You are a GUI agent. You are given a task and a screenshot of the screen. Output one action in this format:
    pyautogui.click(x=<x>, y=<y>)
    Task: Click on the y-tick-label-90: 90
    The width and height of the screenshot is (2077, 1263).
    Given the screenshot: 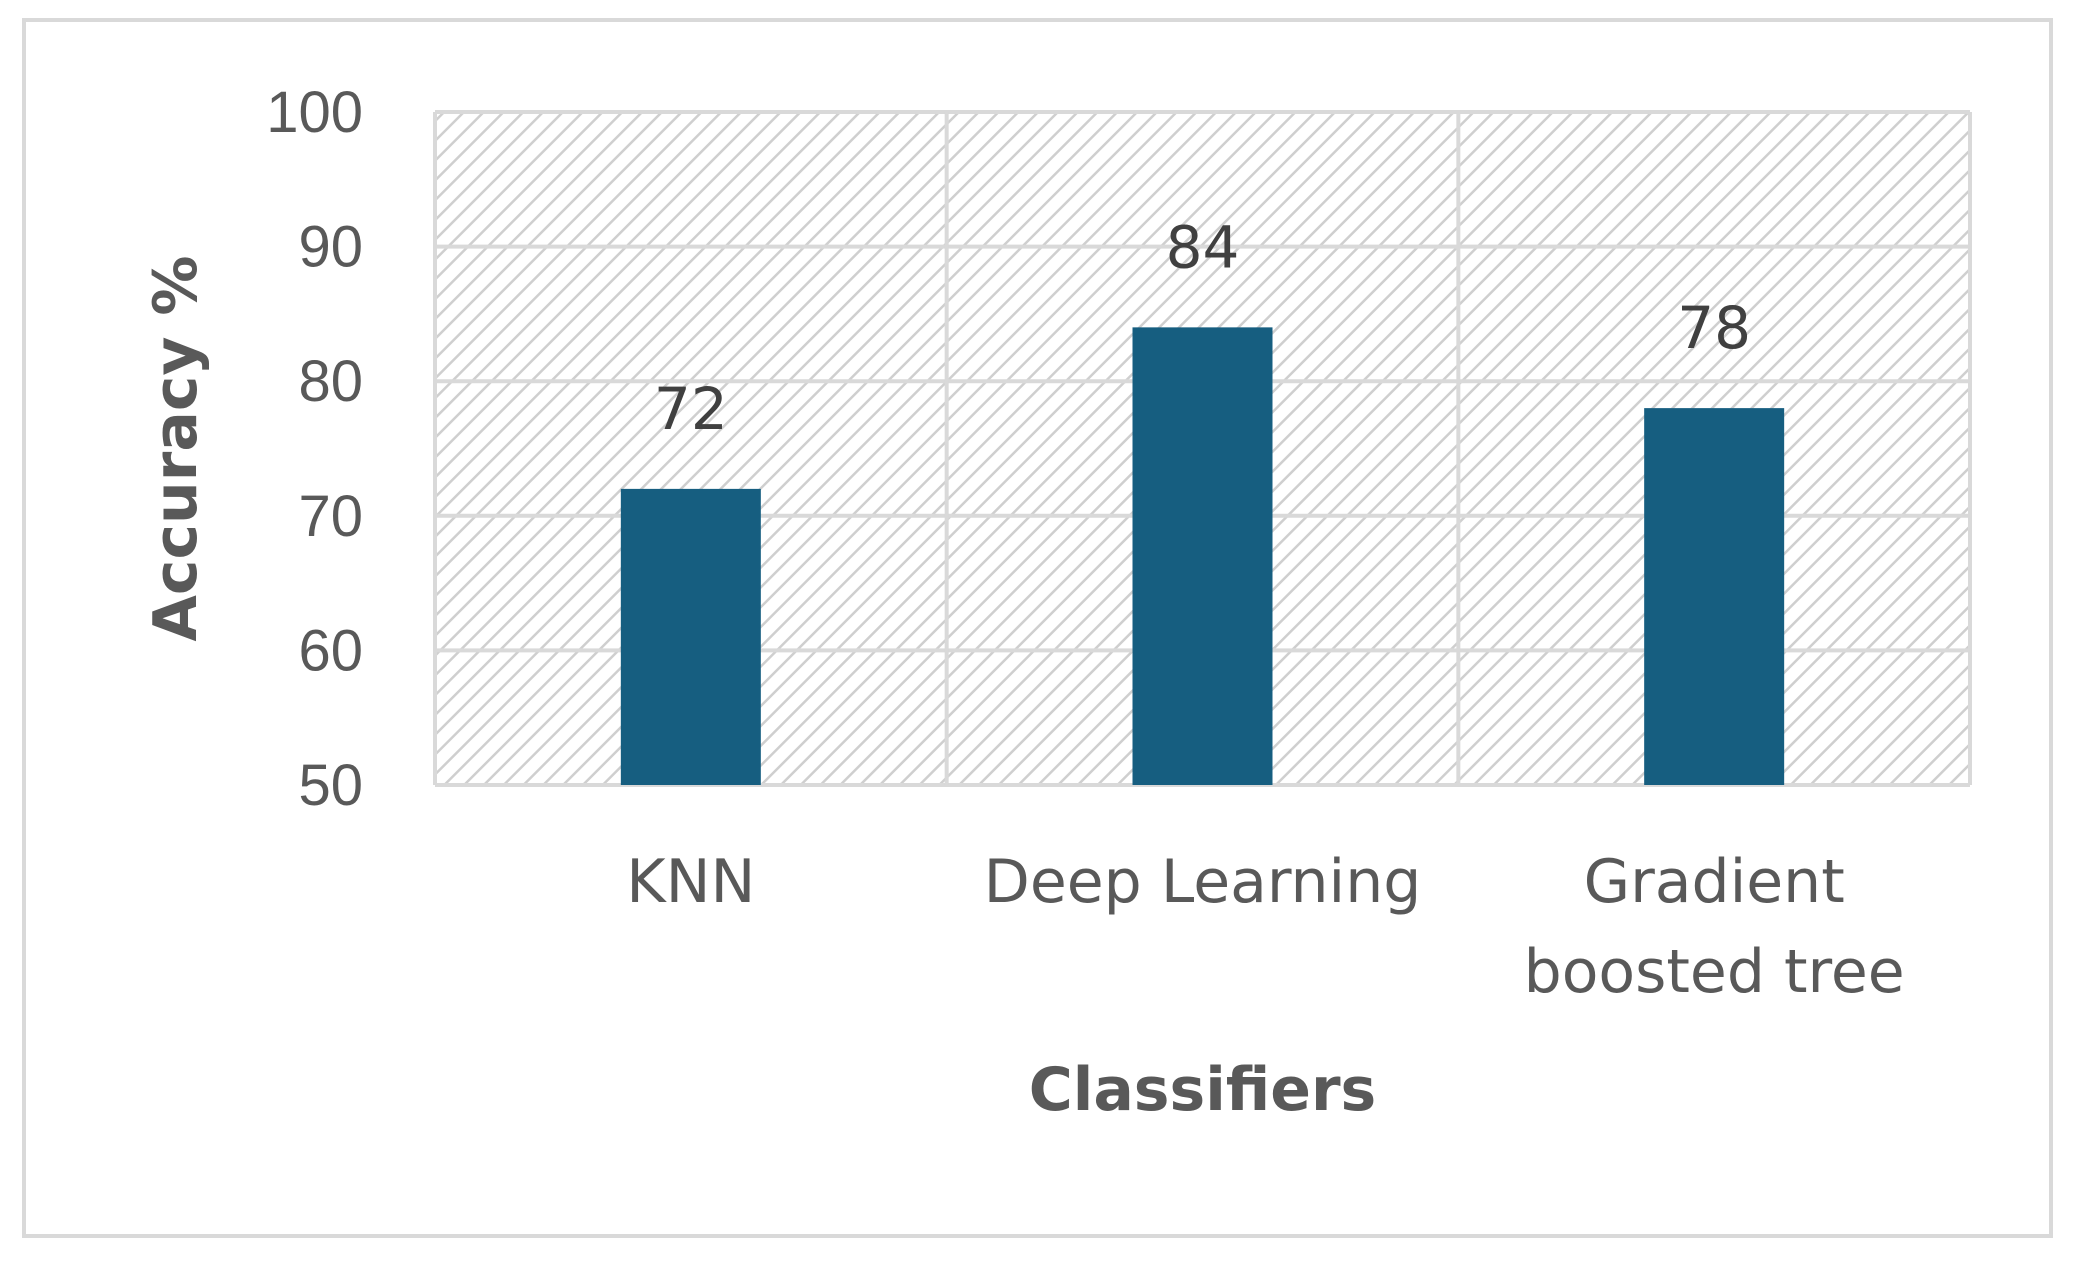 What is the action you would take?
    pyautogui.click(x=330, y=247)
    